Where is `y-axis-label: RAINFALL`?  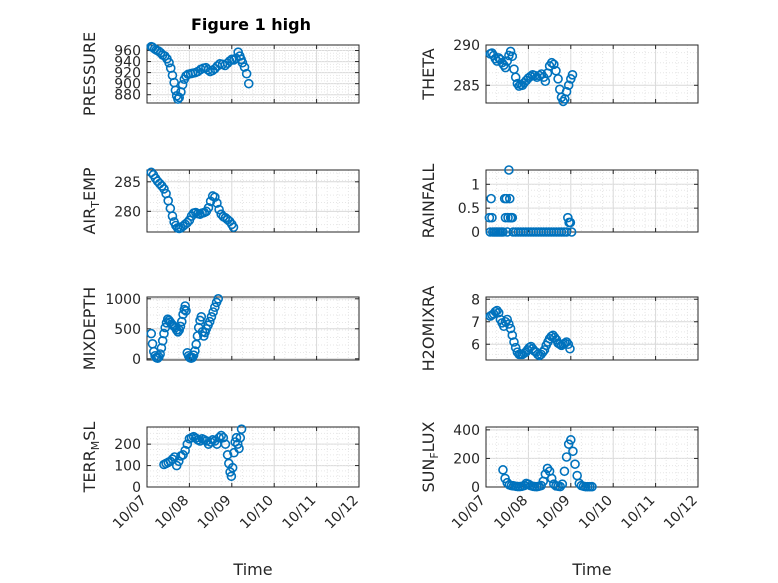
y-axis-label: RAINFALL is located at coordinates (428, 201).